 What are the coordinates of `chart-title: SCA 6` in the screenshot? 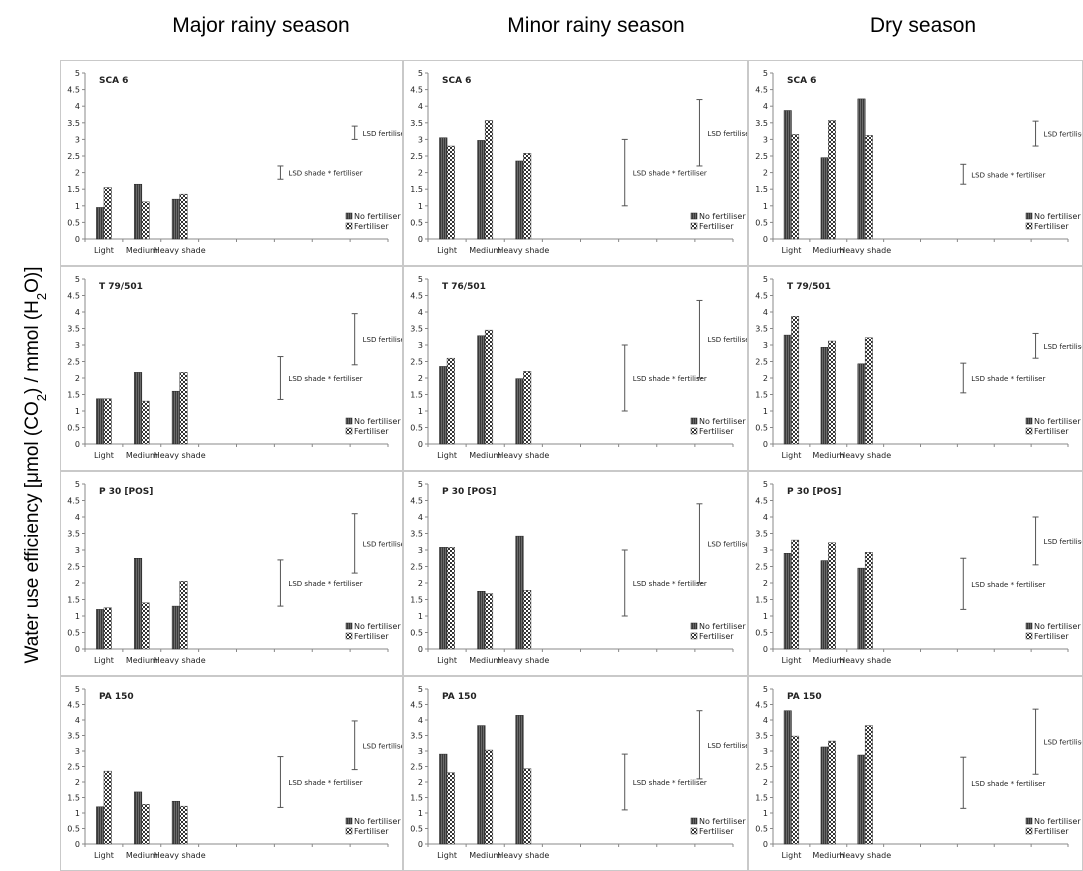 It's located at (456, 81).